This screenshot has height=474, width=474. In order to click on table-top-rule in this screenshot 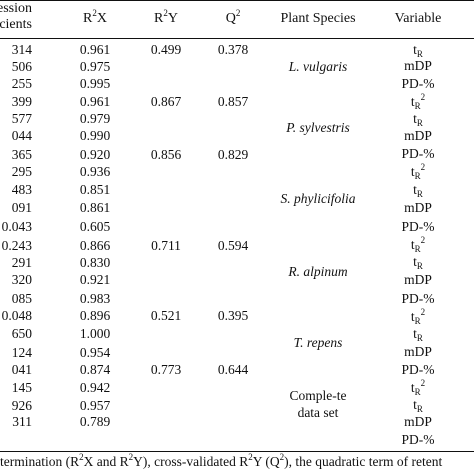, I will do `click(237, 0)`.